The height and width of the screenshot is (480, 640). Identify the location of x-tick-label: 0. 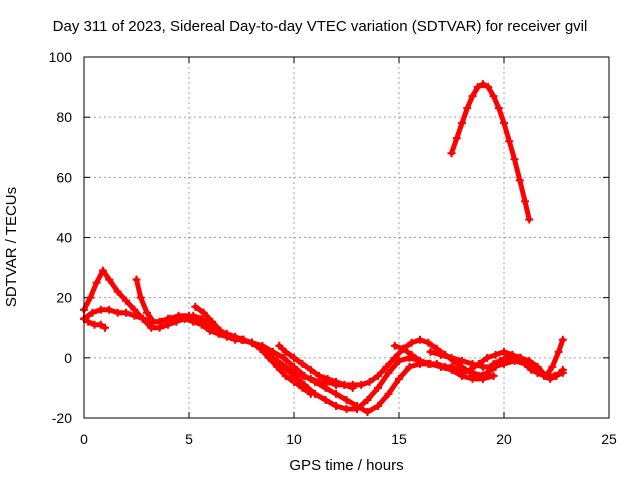
(84, 439).